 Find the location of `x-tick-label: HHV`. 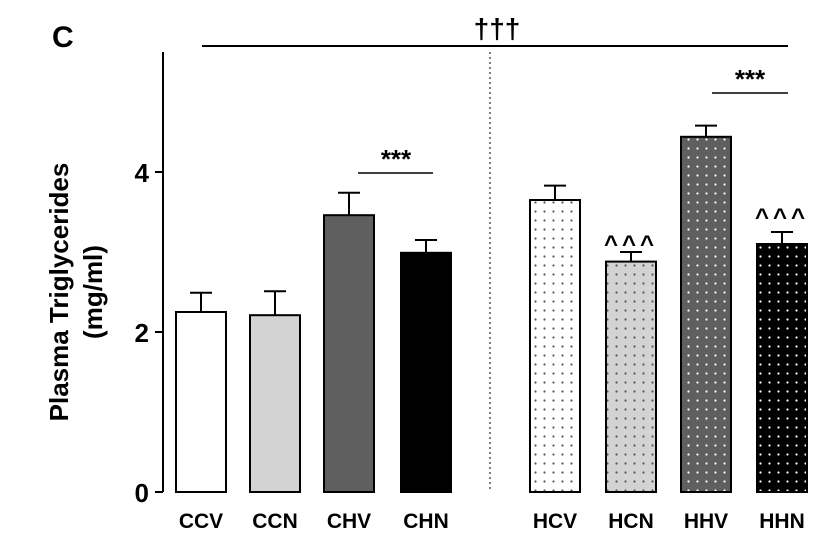

x-tick-label: HHV is located at coordinates (706, 521).